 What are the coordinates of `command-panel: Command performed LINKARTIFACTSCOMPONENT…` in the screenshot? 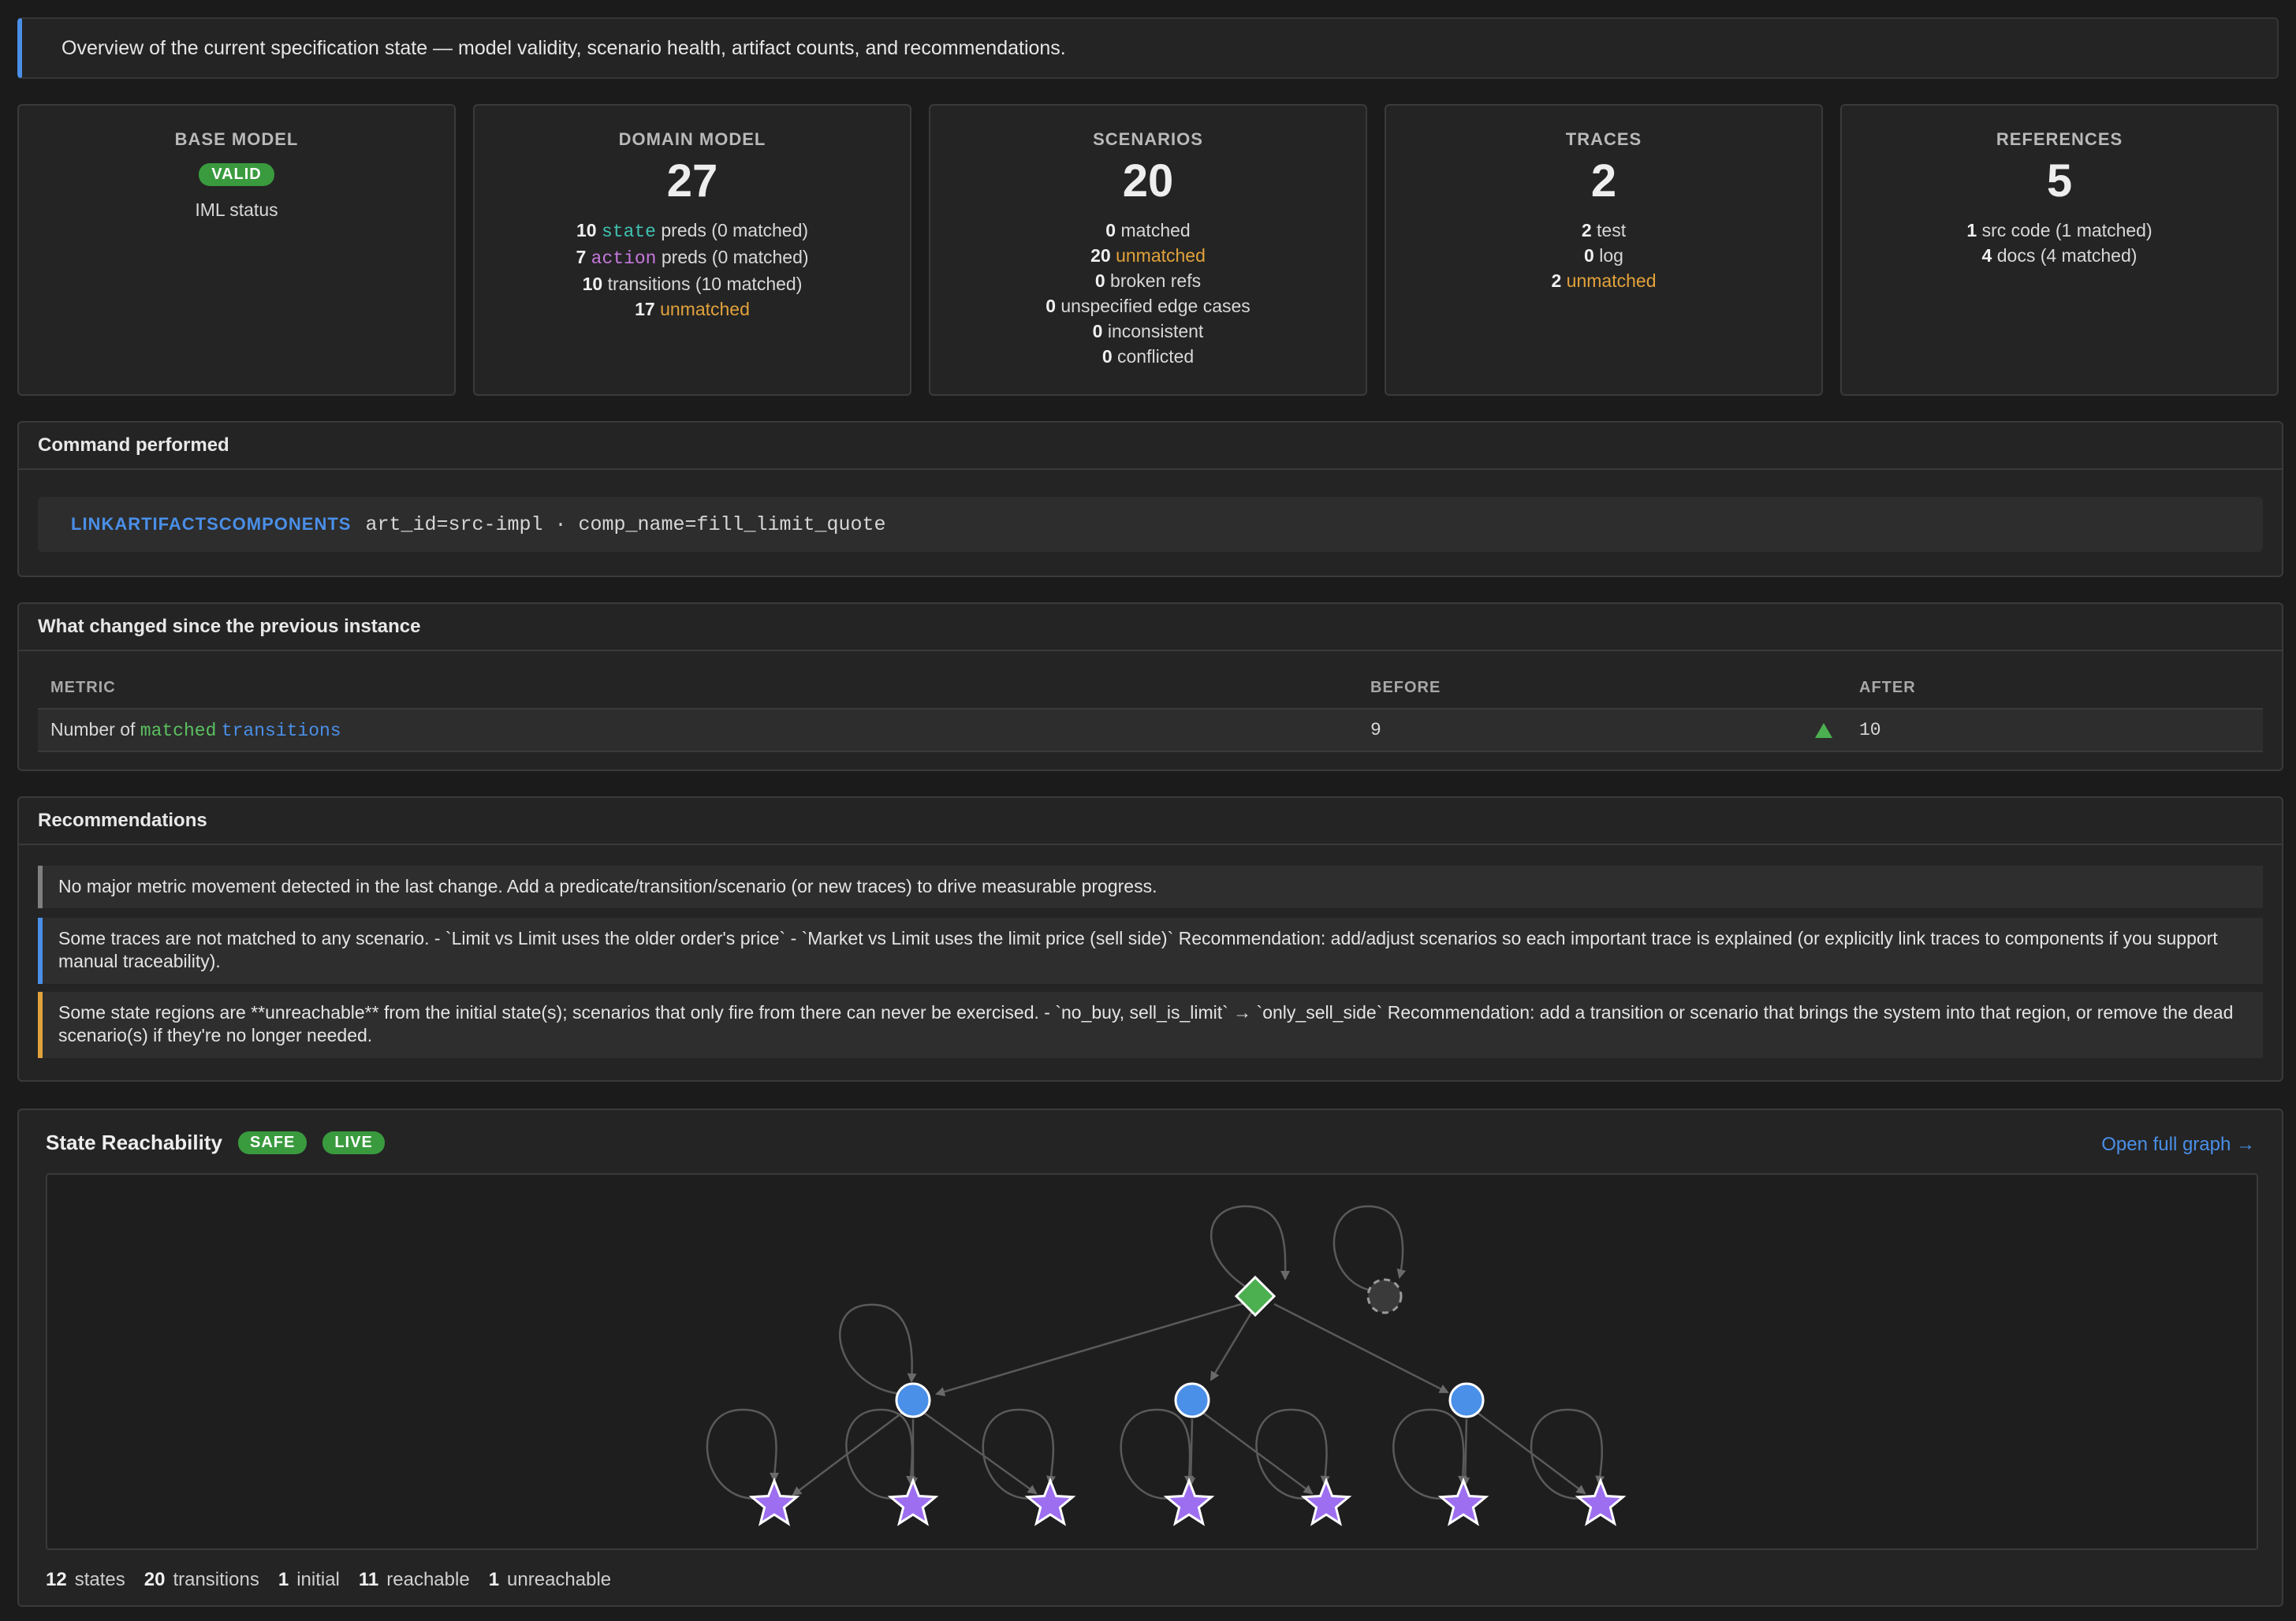 It's located at (1150, 499).